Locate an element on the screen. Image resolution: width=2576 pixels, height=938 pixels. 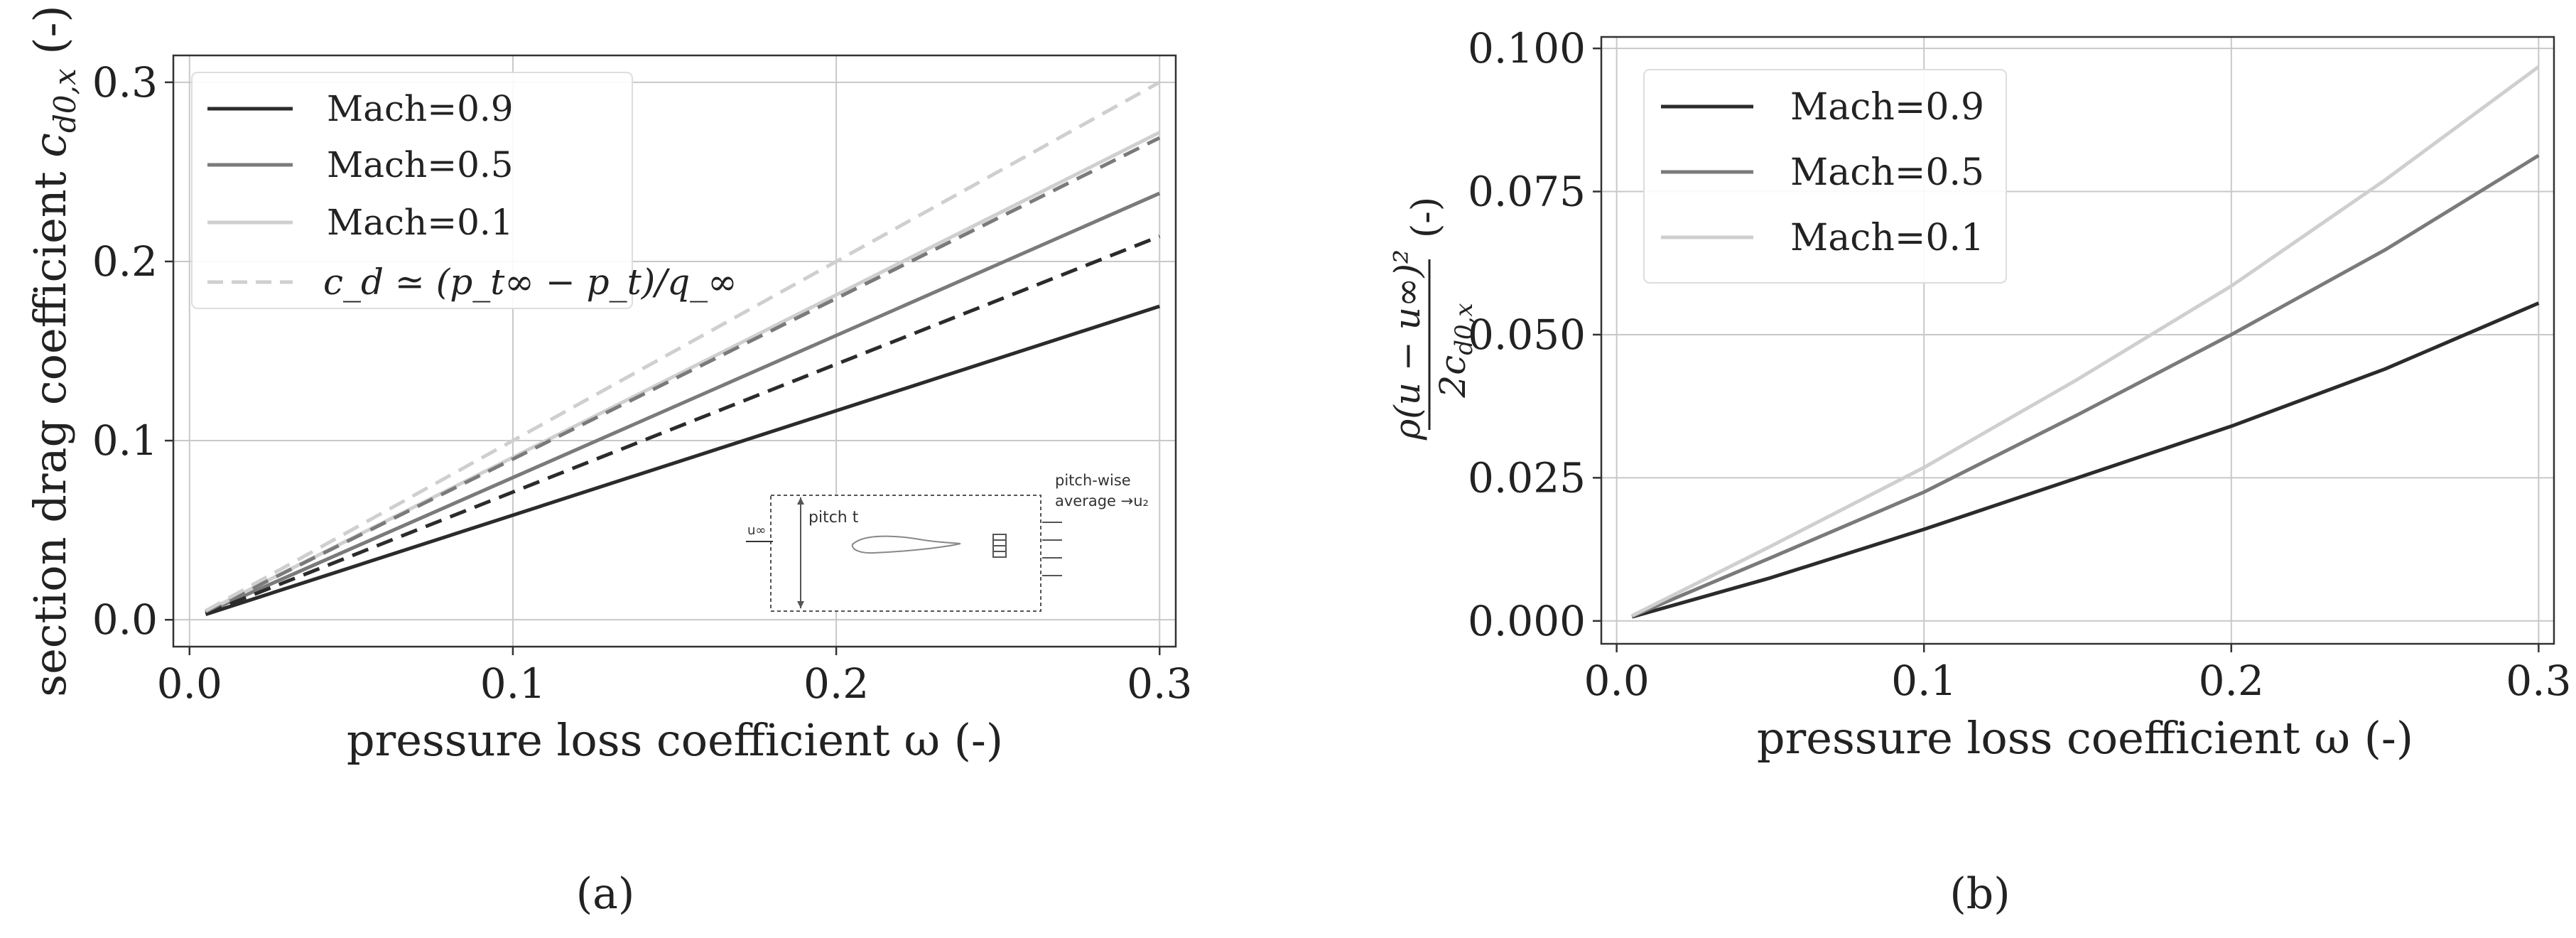
panel-a-ylabel-text: section drag coefficient is located at coordinates (50, 427).